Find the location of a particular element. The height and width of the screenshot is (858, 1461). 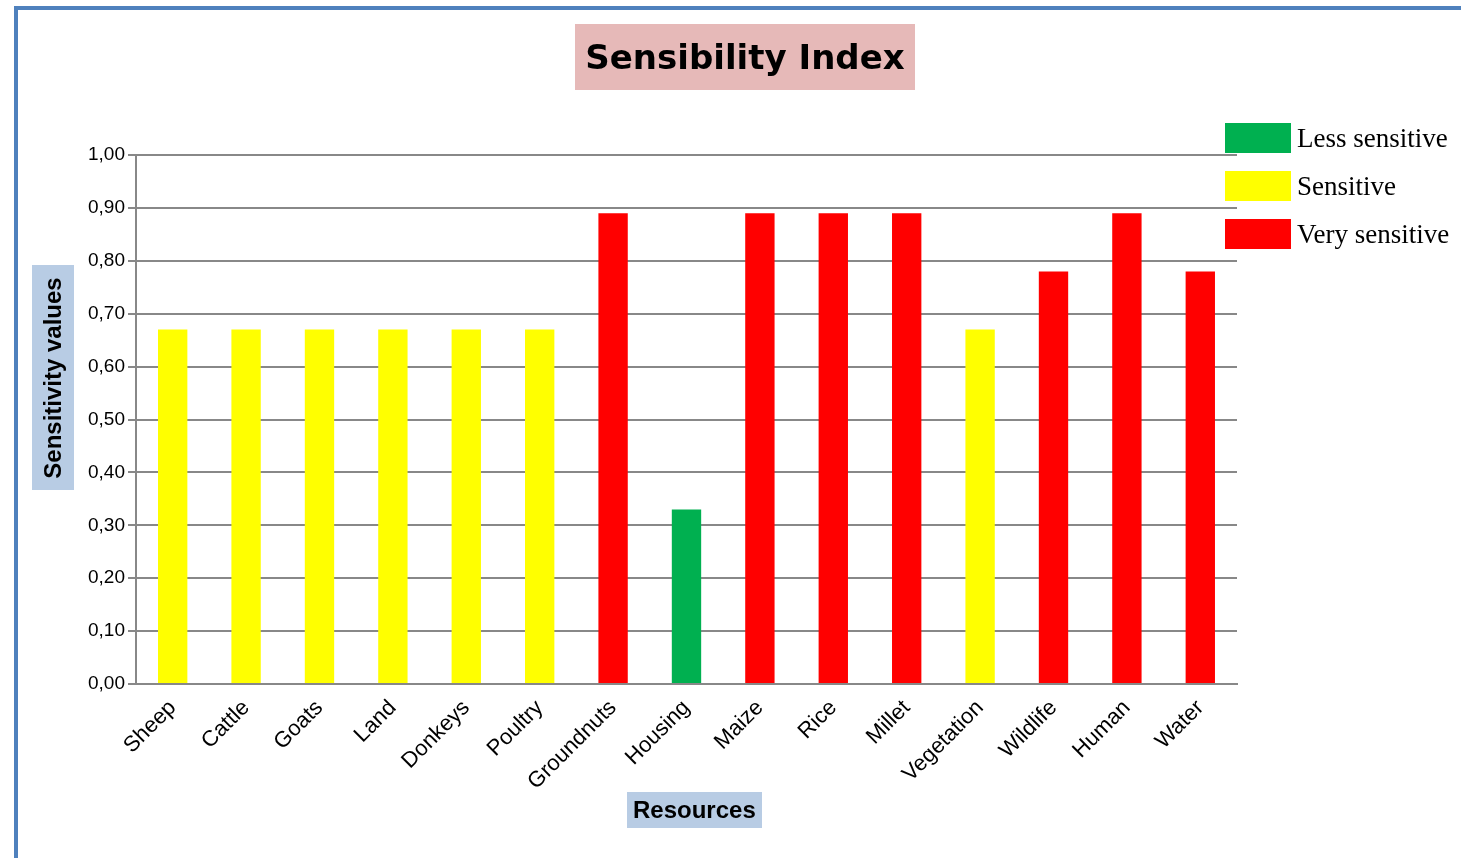

y-axis-title: Sensitivity values is located at coordinates (53, 377).